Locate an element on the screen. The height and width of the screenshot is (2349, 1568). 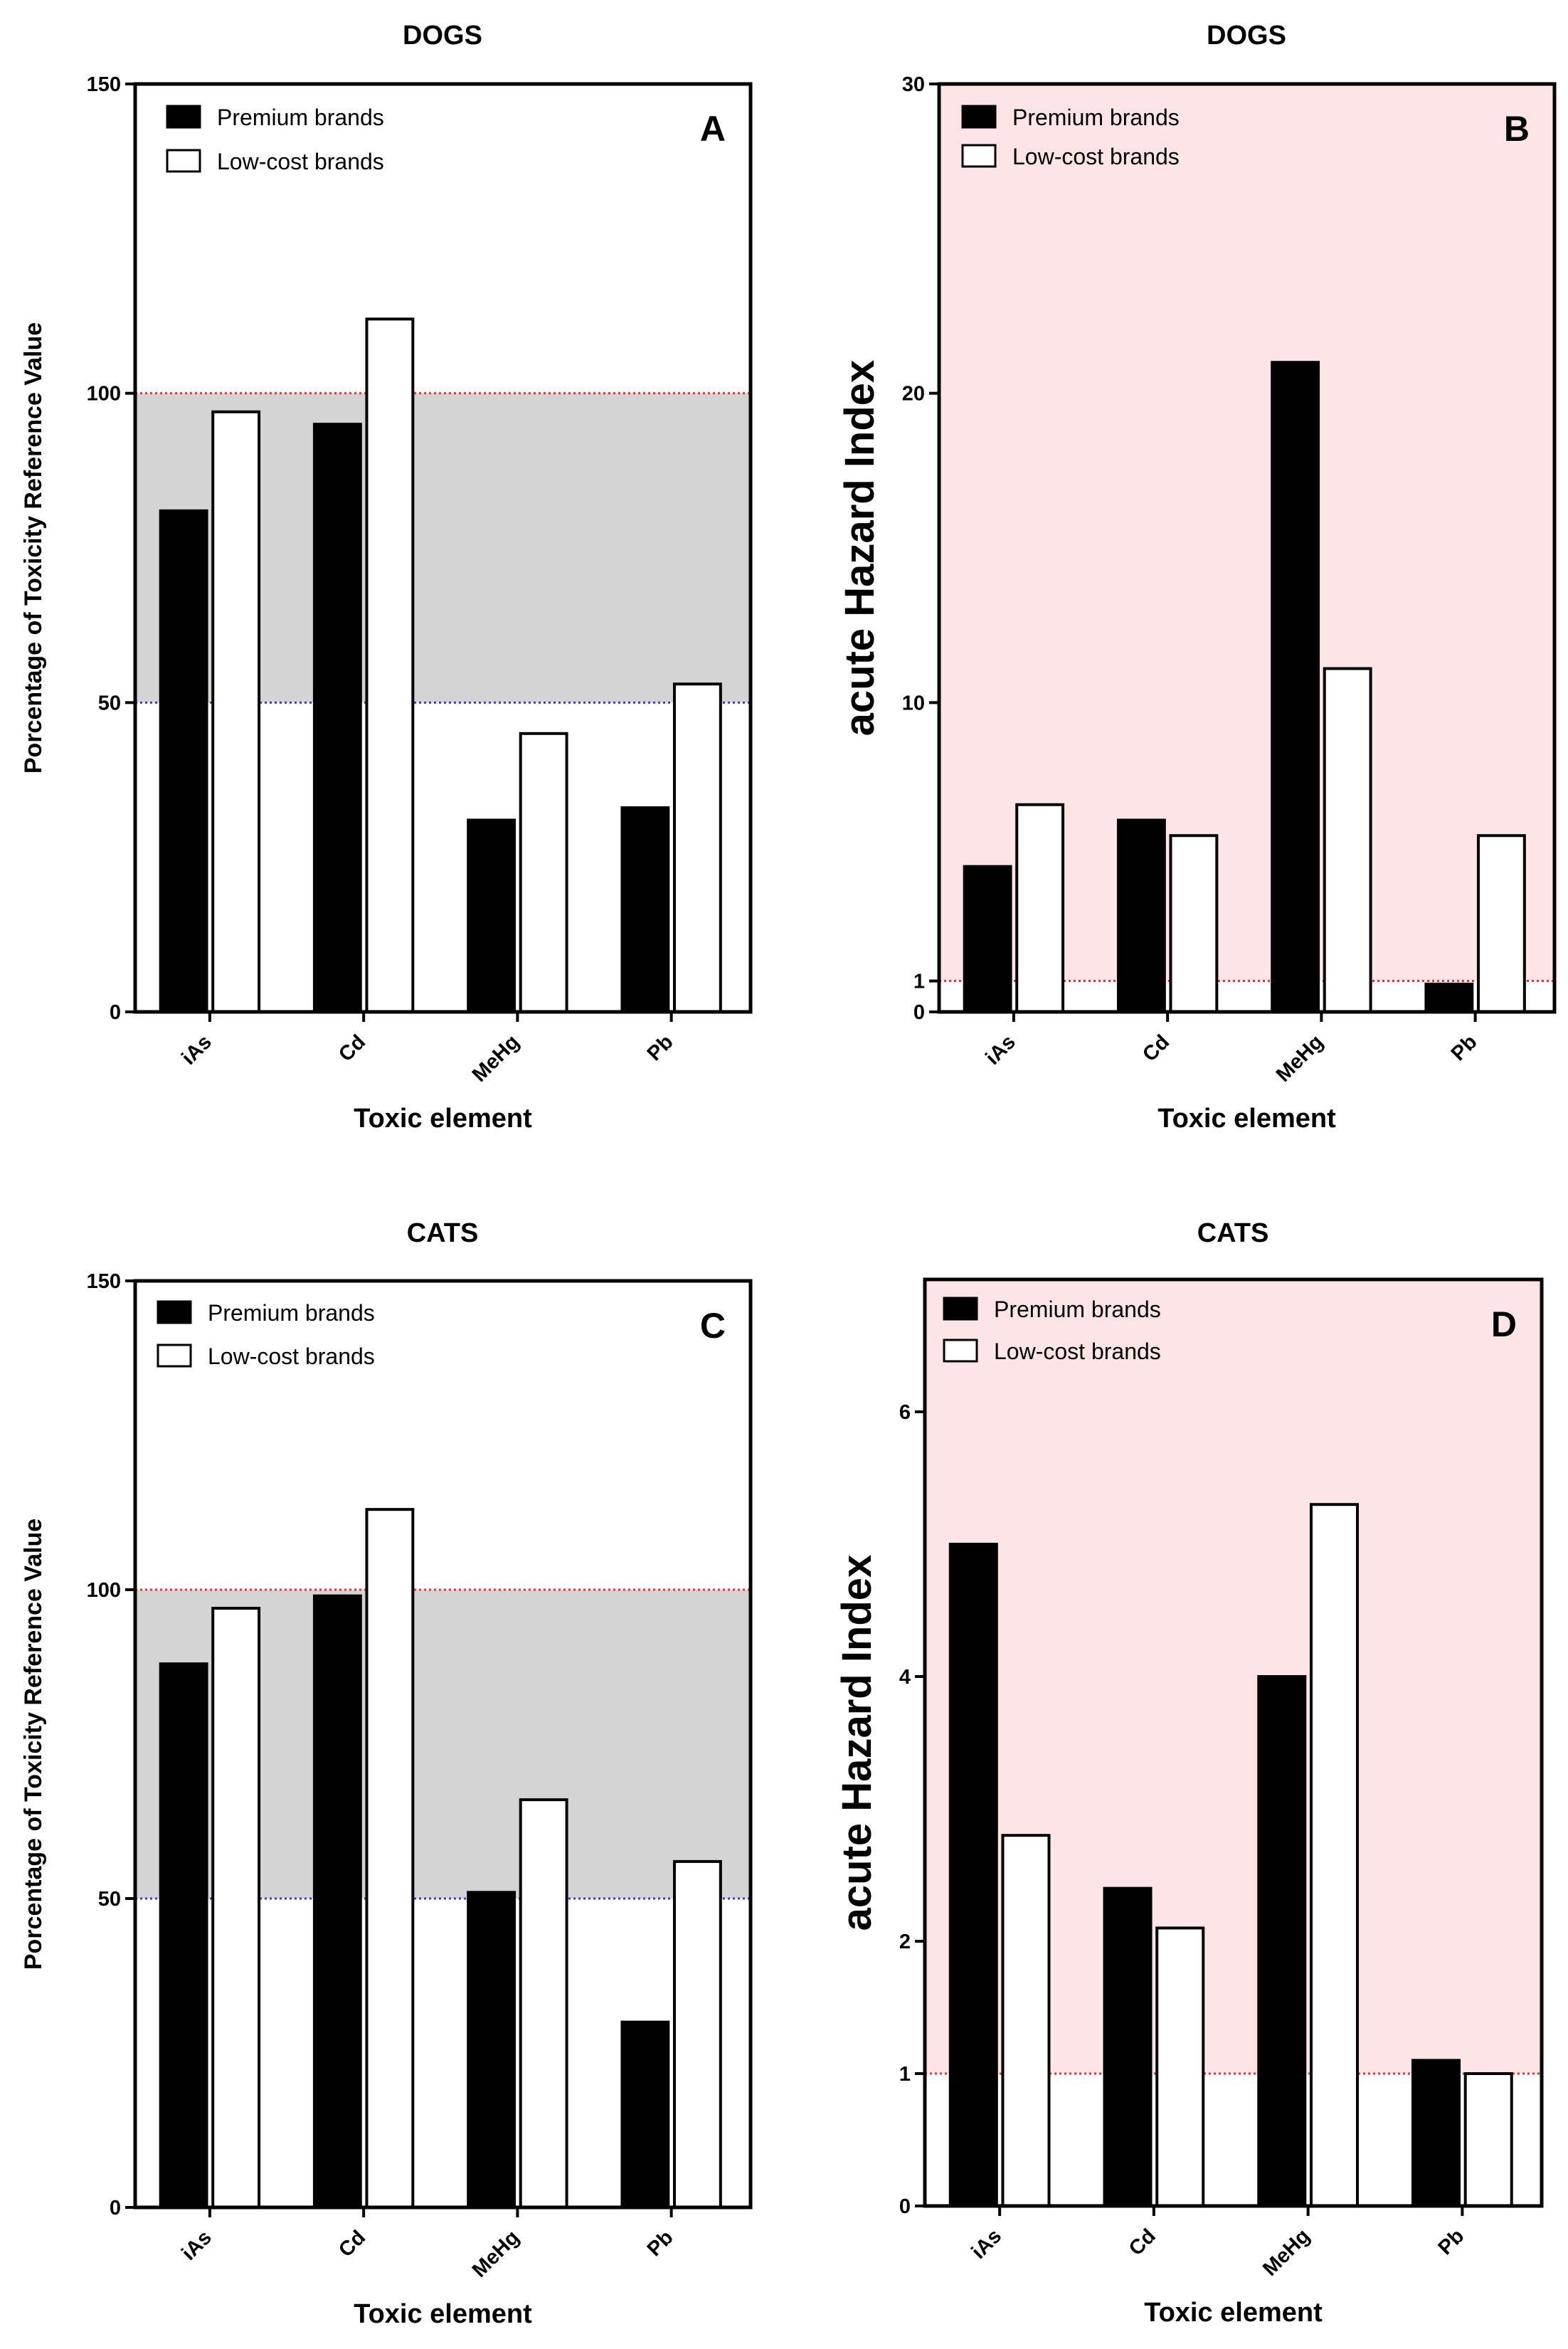
y-axis-label: acute Hazard Index is located at coordinates (860, 548).